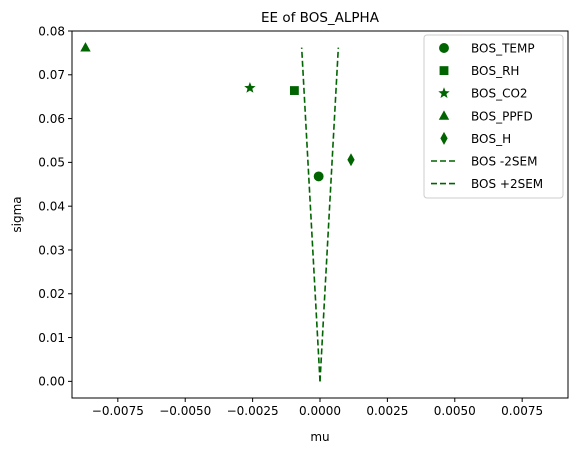 This screenshot has width=576, height=453. What do you see at coordinates (444, 48) in the screenshot?
I see `legend-marker-bos-temp` at bounding box center [444, 48].